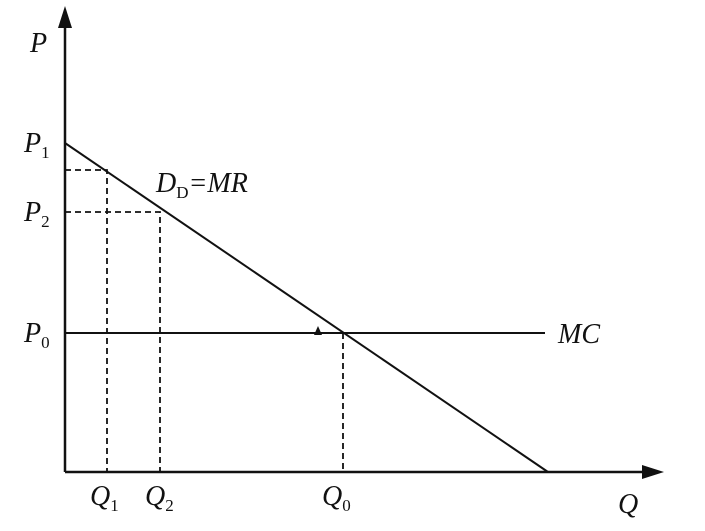 This screenshot has height=531, width=705. What do you see at coordinates (159, 498) in the screenshot?
I see `quantity-label: Q2` at bounding box center [159, 498].